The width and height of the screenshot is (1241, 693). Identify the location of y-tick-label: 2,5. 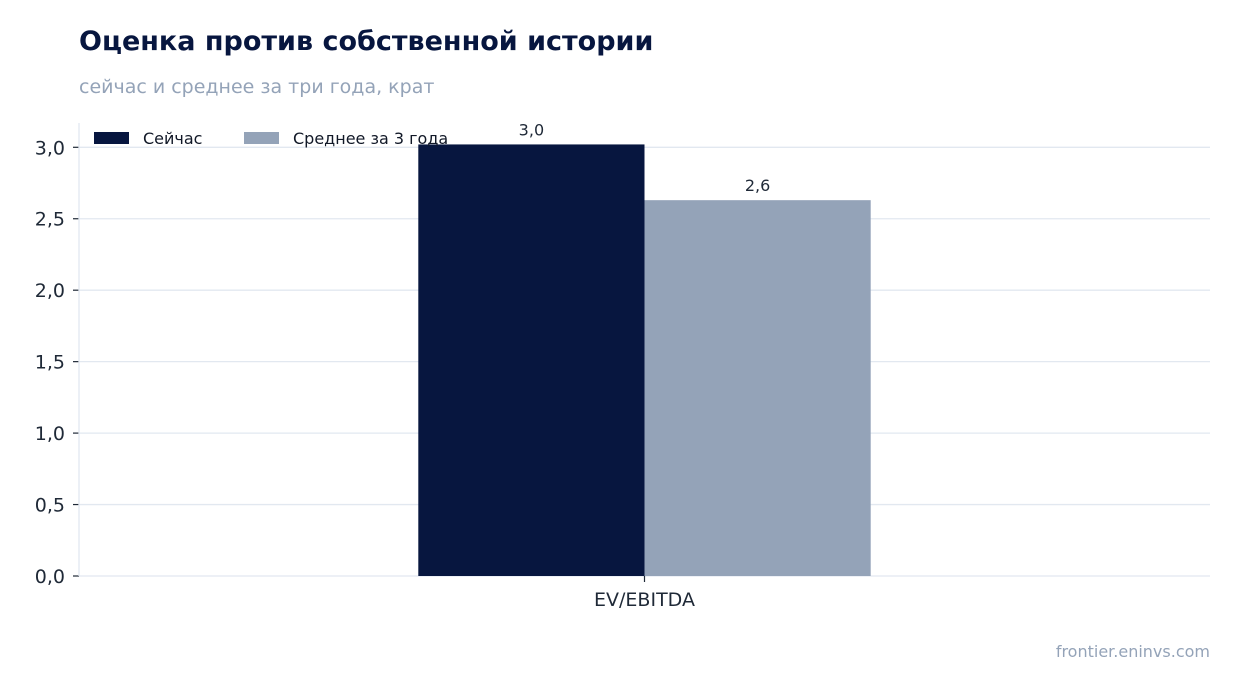
(50, 220).